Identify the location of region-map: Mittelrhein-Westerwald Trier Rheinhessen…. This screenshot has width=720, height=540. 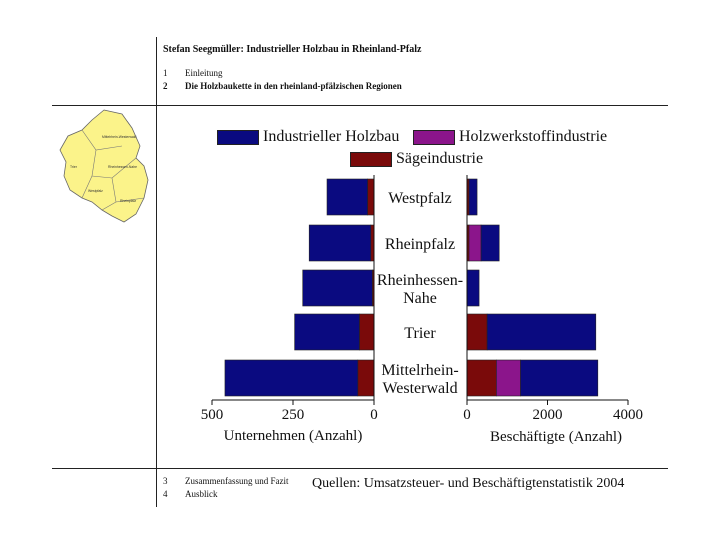
(104, 166).